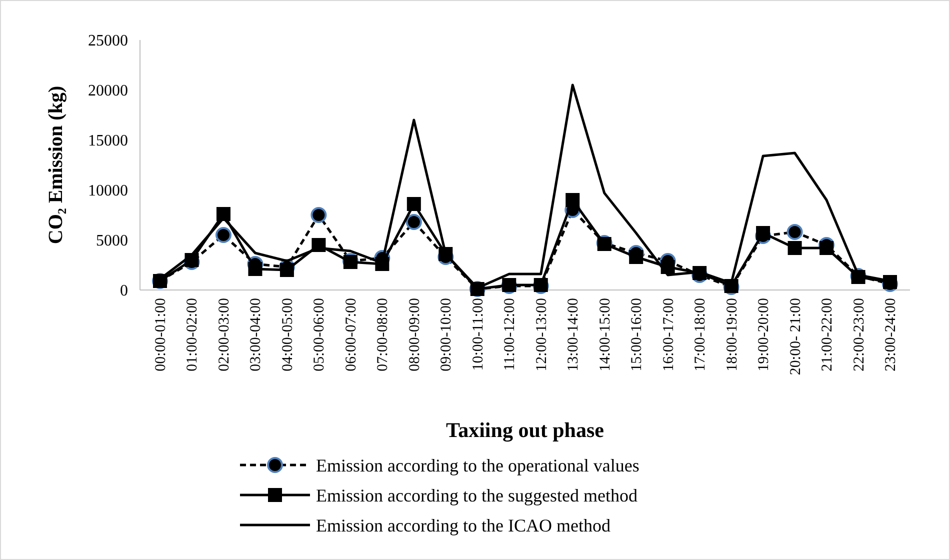 The image size is (950, 560). What do you see at coordinates (56, 165) in the screenshot?
I see `y-axis-title: CO₂ Emission (kg)` at bounding box center [56, 165].